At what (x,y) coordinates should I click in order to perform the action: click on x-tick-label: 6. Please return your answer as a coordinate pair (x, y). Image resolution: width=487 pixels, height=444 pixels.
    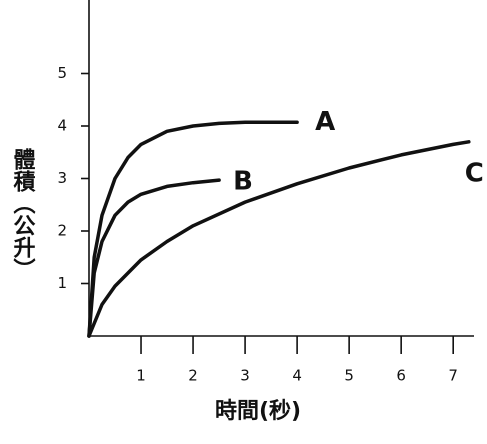
    Looking at the image, I should click on (401, 376).